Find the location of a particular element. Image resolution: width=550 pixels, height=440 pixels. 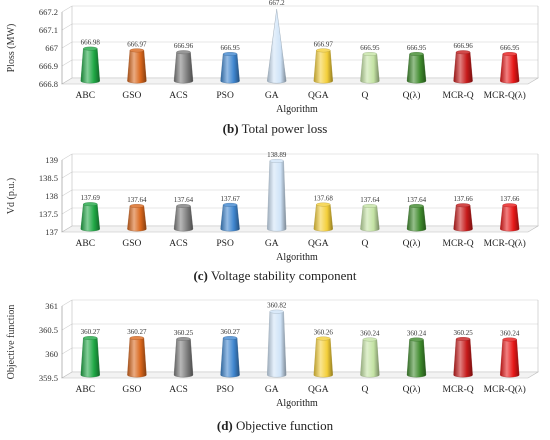

x-tick-label: ABC is located at coordinates (86, 96).